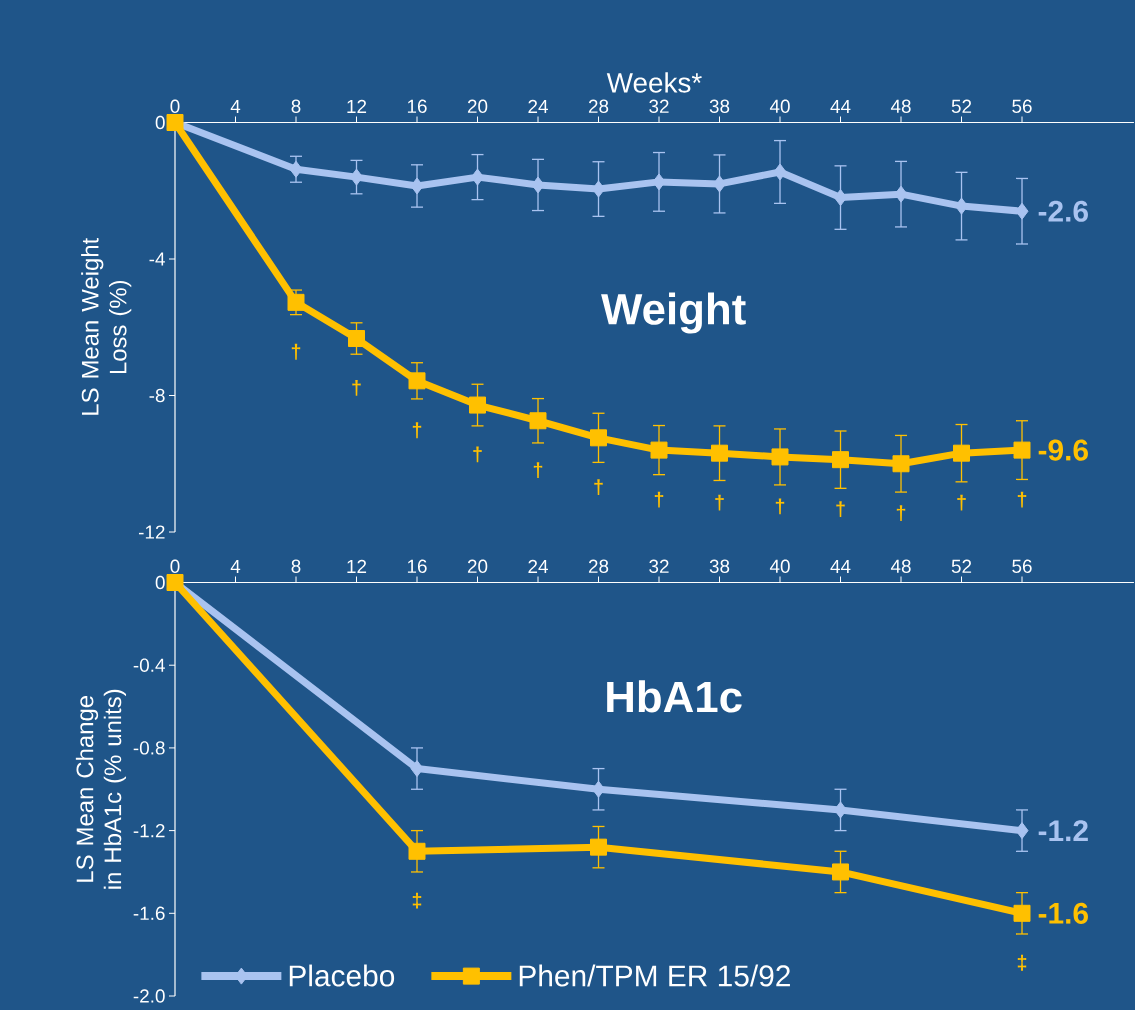 Image resolution: width=1135 pixels, height=1010 pixels. I want to click on y-tick-label: -1.2, so click(149, 831).